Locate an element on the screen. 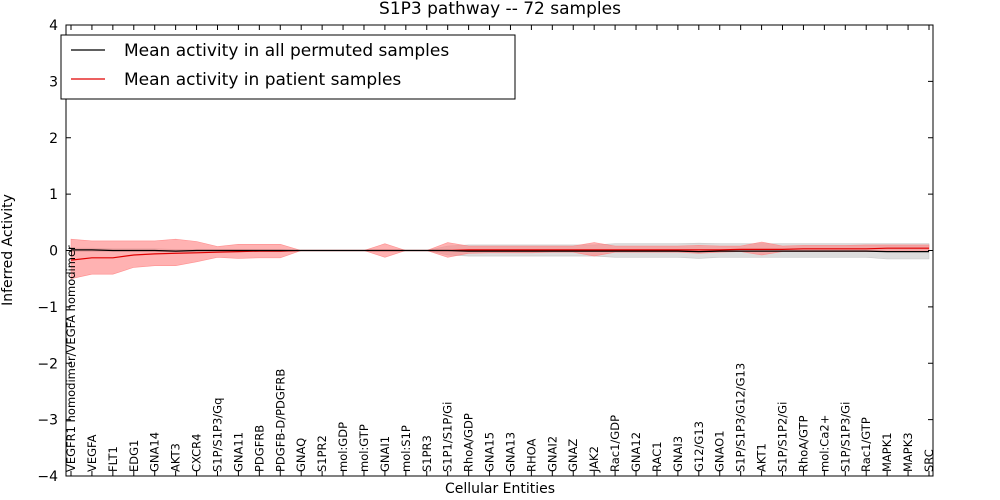 Image resolution: width=1000 pixels, height=500 pixels. x-tick-label: PDGFB-D/PDGFRB is located at coordinates (280, 420).